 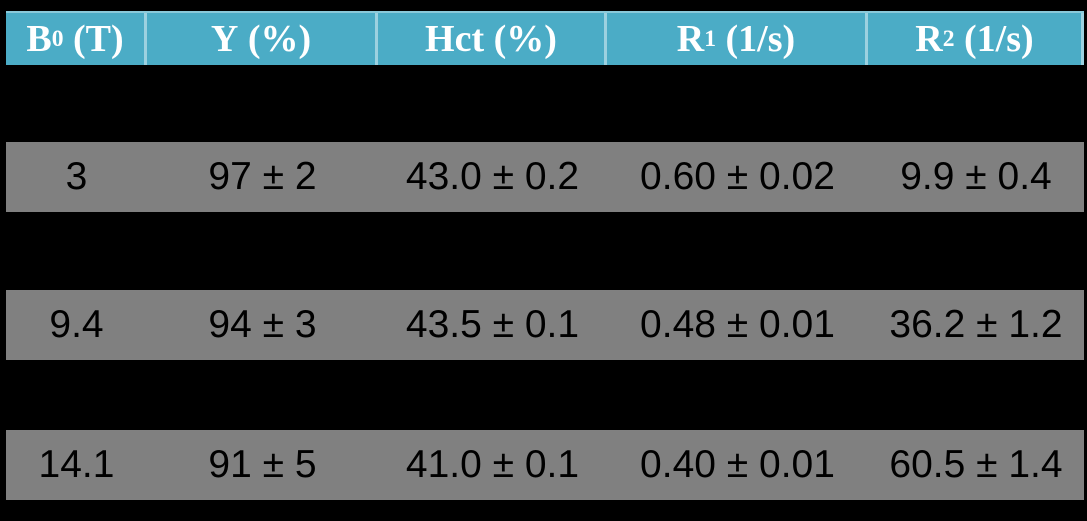 I want to click on column-header-hct: Hct (%), so click(x=492, y=39).